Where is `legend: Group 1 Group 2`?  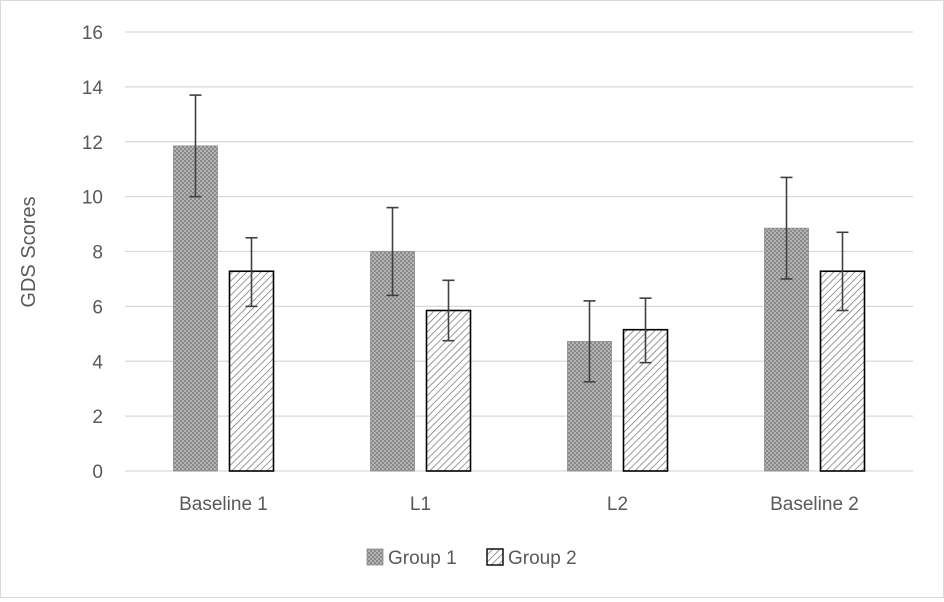 legend: Group 1 Group 2 is located at coordinates (471, 558).